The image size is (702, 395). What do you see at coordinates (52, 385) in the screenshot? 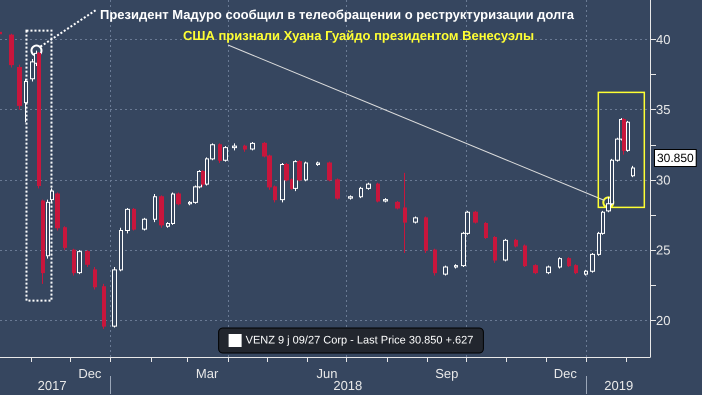
I see `x2-tick-label: 2017` at bounding box center [52, 385].